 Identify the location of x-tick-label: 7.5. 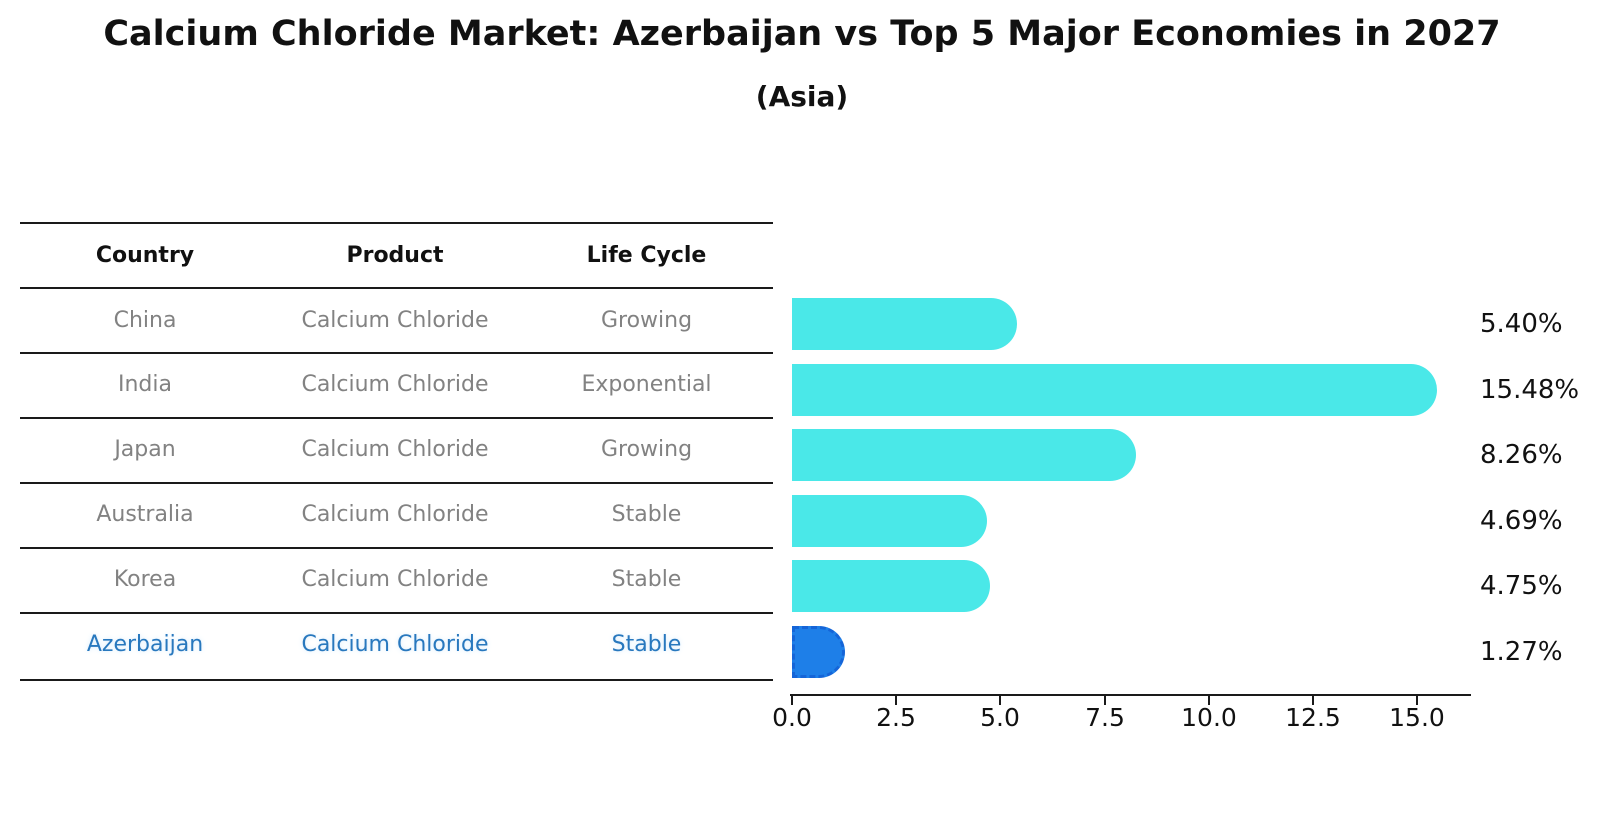
(1105, 717).